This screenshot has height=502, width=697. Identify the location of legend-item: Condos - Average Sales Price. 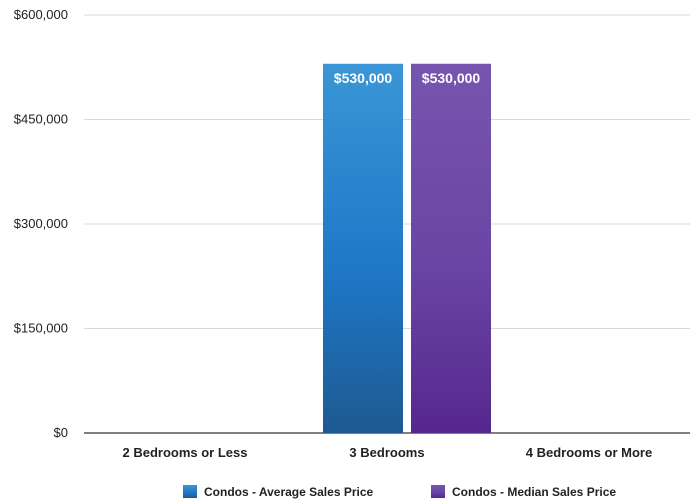
(278, 492).